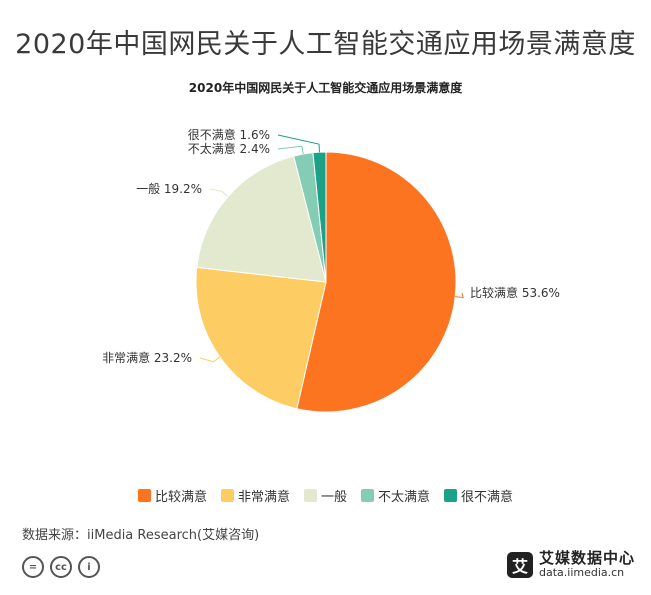 Image resolution: width=651 pixels, height=595 pixels. I want to click on chart-legend: 比较满意 非常满意 一般 不太满意 很不满意, so click(325, 495).